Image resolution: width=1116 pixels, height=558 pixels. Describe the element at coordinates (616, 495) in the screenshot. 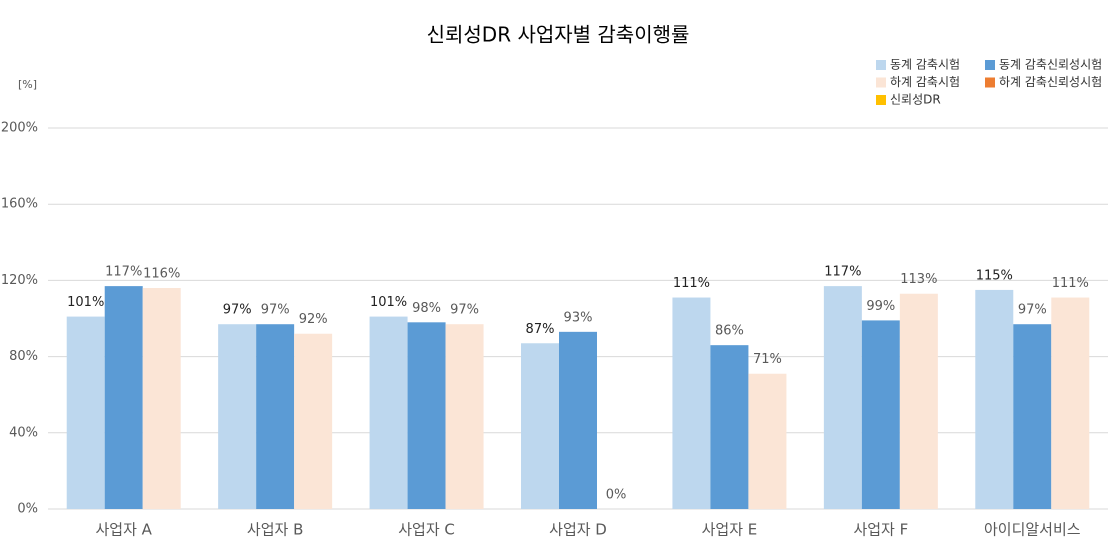

I see `value-label: 0%` at that location.